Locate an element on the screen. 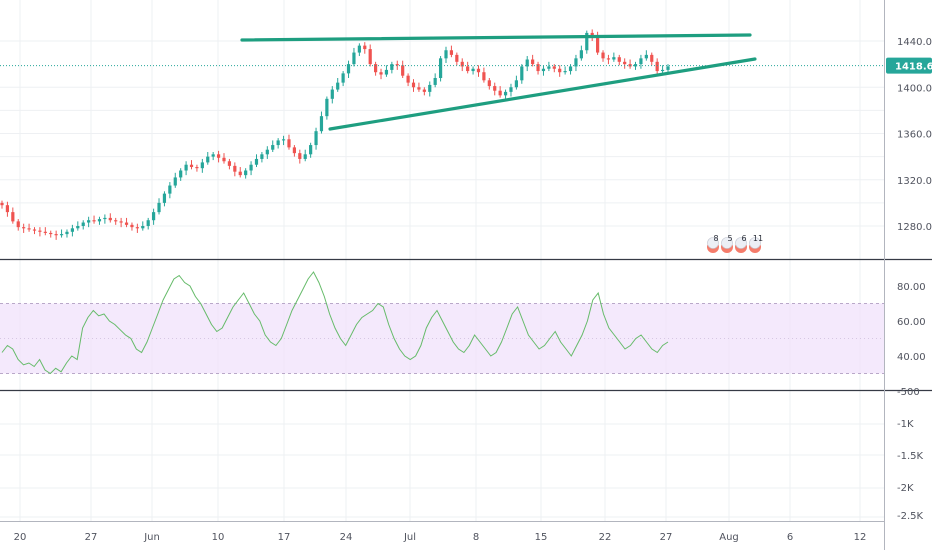  support-trendline is located at coordinates (542, 94).